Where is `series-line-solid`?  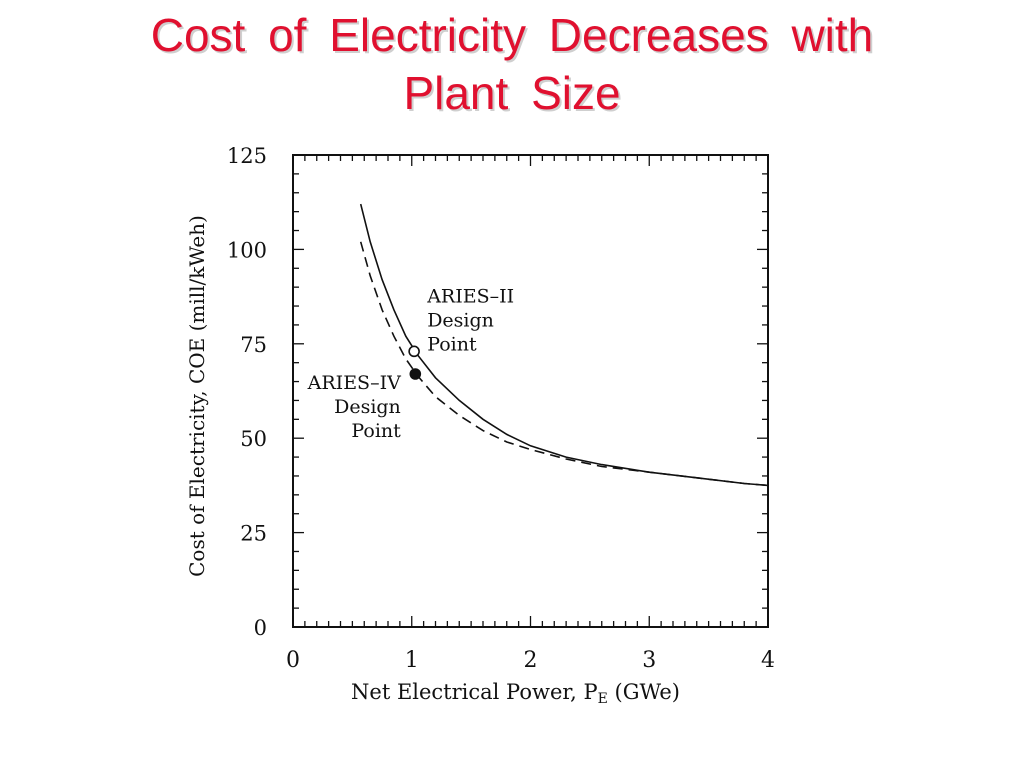 series-line-solid is located at coordinates (564, 345).